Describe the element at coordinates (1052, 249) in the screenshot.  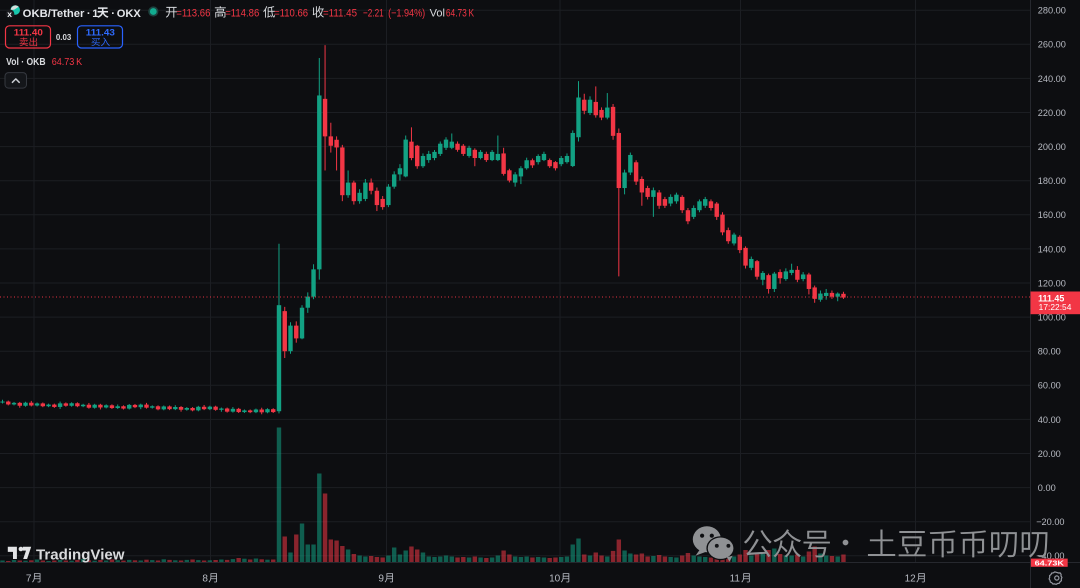
I see `svg-text: 140.00` at that location.